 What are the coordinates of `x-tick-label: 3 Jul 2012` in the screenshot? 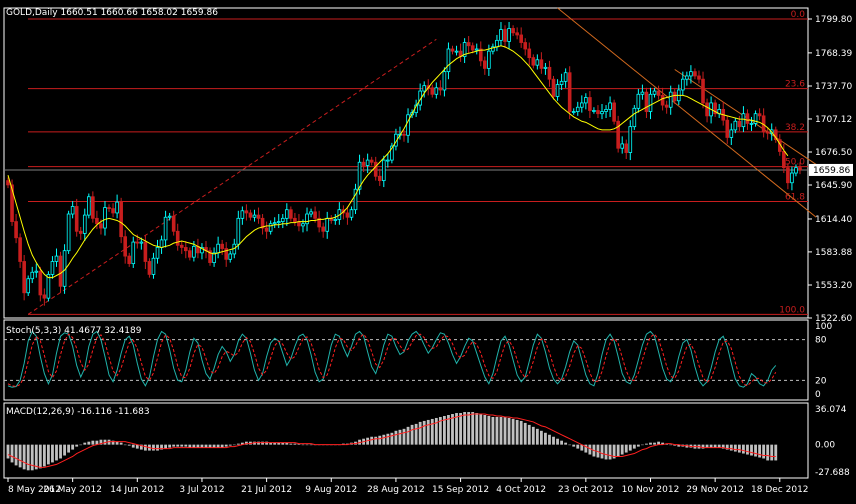 It's located at (201, 490).